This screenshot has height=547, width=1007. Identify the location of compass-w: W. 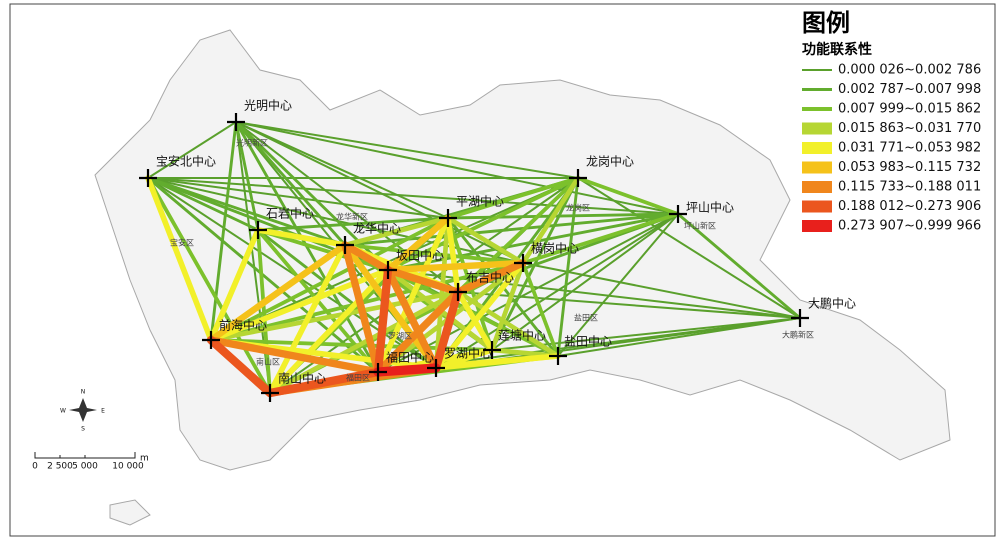
(63, 411).